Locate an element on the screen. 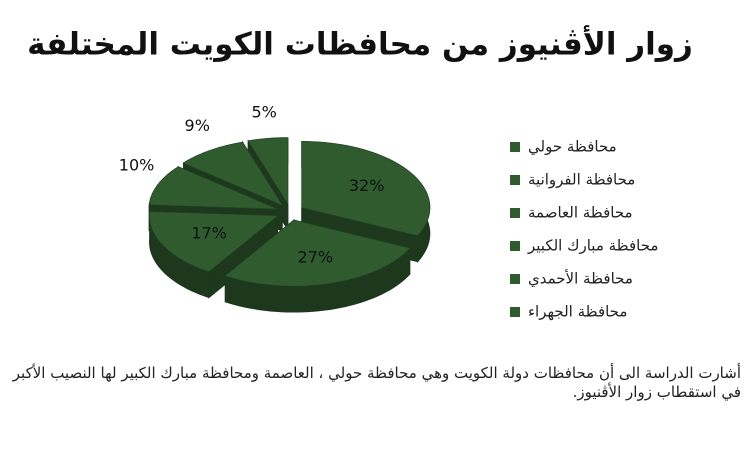  slice is located at coordinates (317, 266).